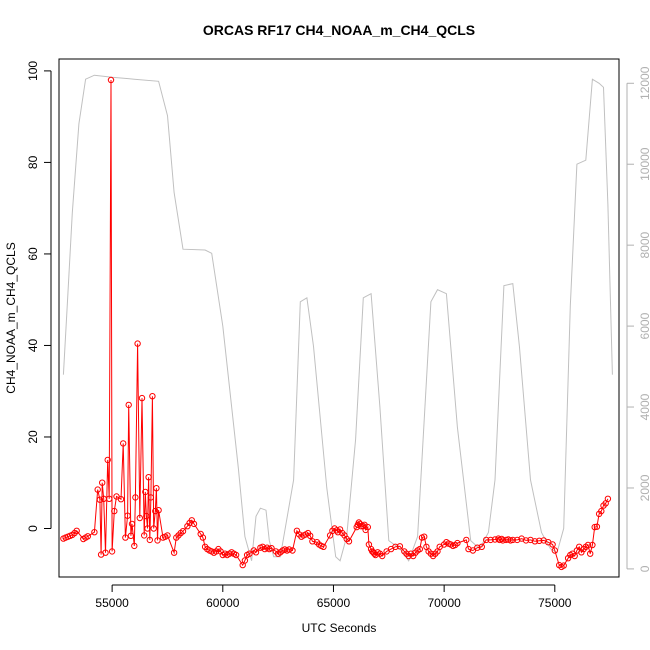 This screenshot has width=650, height=650. What do you see at coordinates (644, 487) in the screenshot?
I see `y-tick-label-right: 2000` at bounding box center [644, 487].